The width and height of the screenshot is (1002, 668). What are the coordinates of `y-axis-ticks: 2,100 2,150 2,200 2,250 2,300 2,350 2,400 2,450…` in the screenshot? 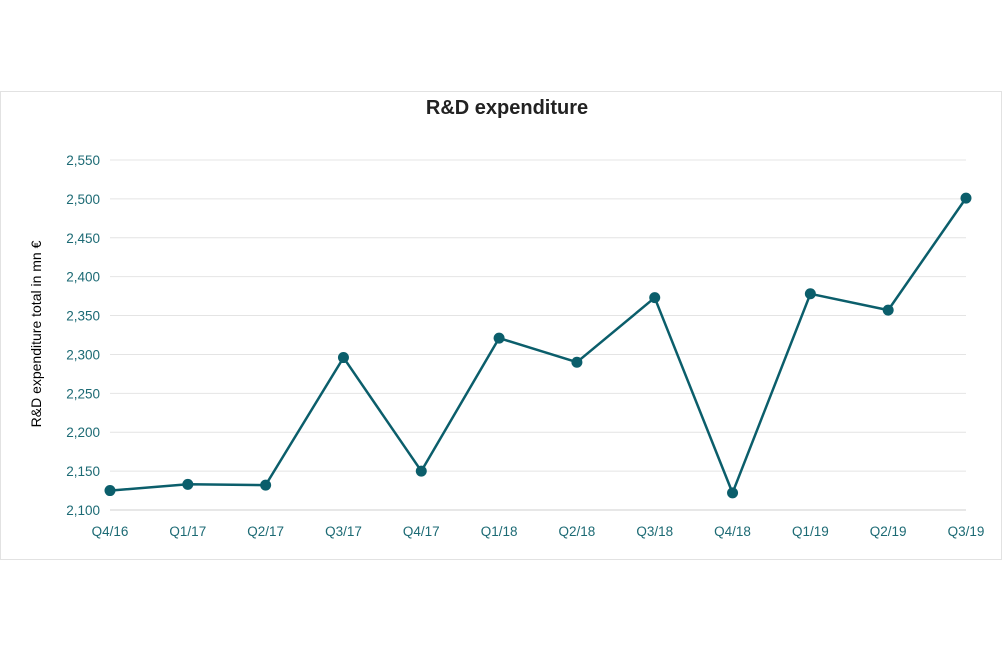 It's located at (83, 335).